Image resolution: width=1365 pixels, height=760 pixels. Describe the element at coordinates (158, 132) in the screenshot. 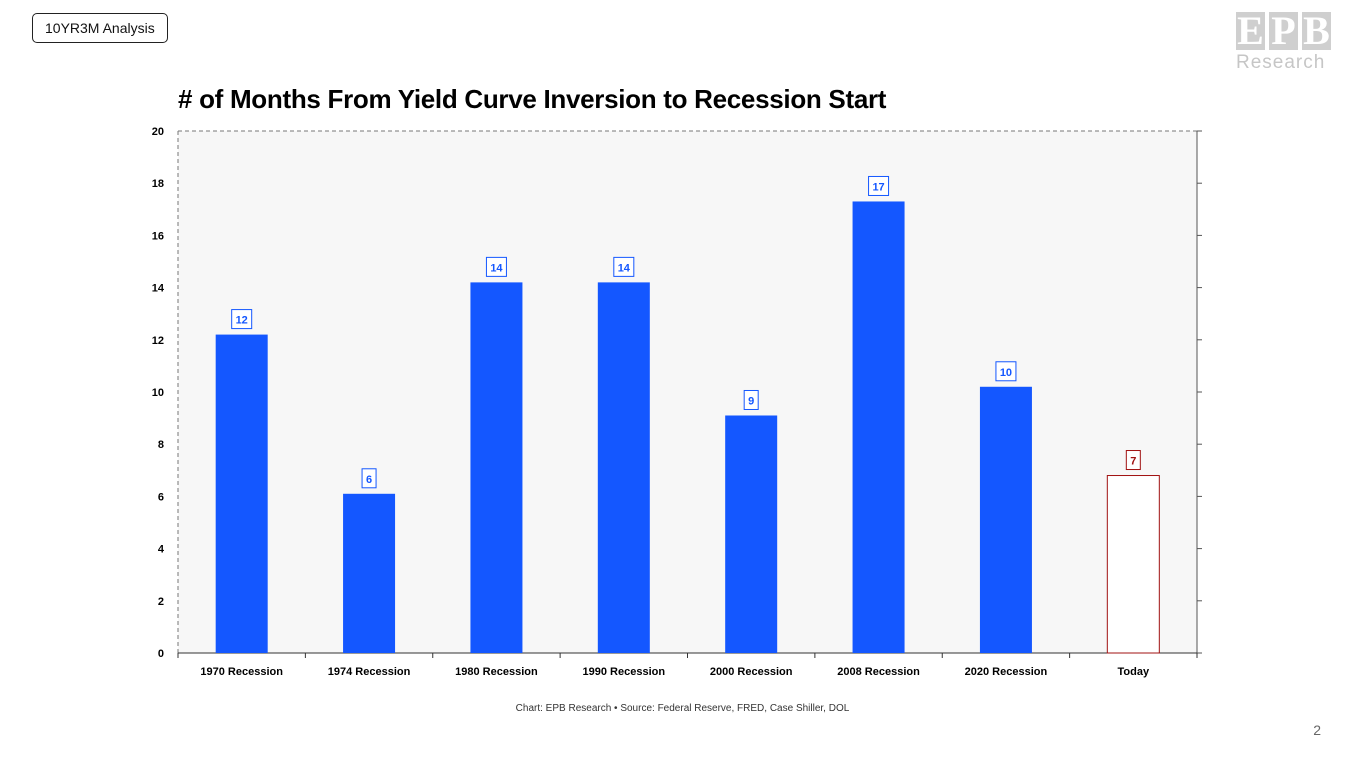

I see `y-tick-label: 20` at that location.